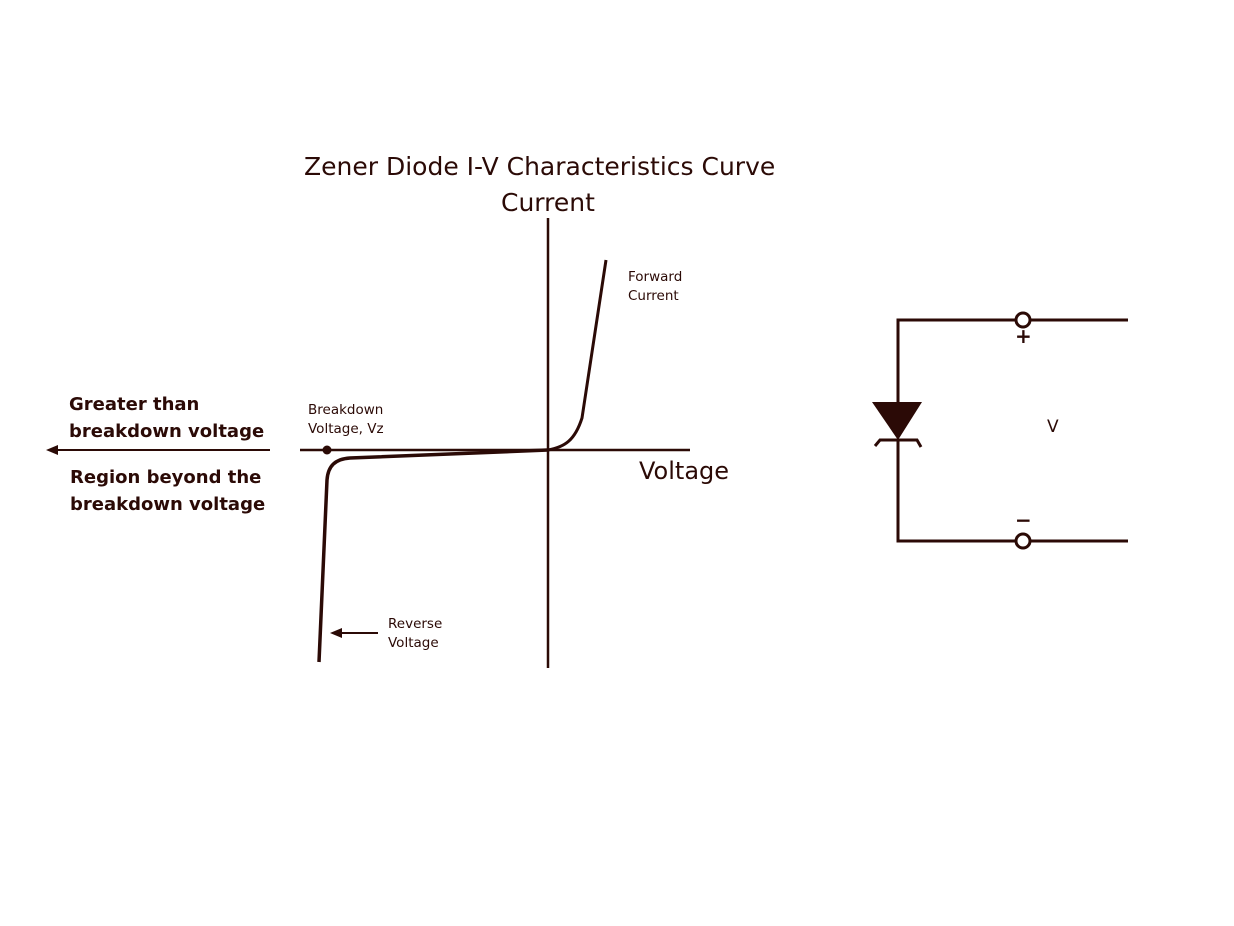  What do you see at coordinates (577, 355) in the screenshot?
I see `forward-current-curve` at bounding box center [577, 355].